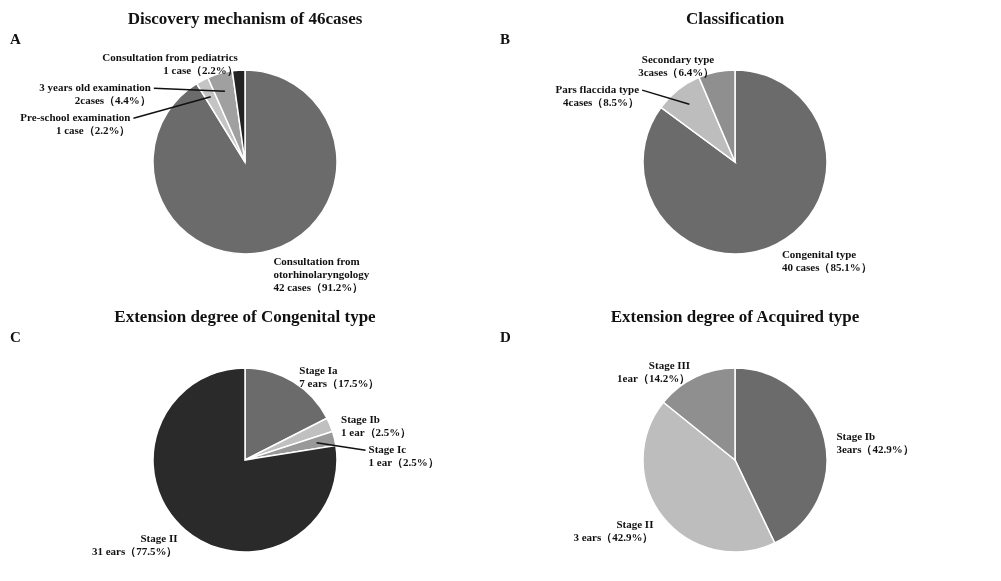 This screenshot has height=581, width=1001. I want to click on data-label: 3ears（42.9%）, so click(875, 449).